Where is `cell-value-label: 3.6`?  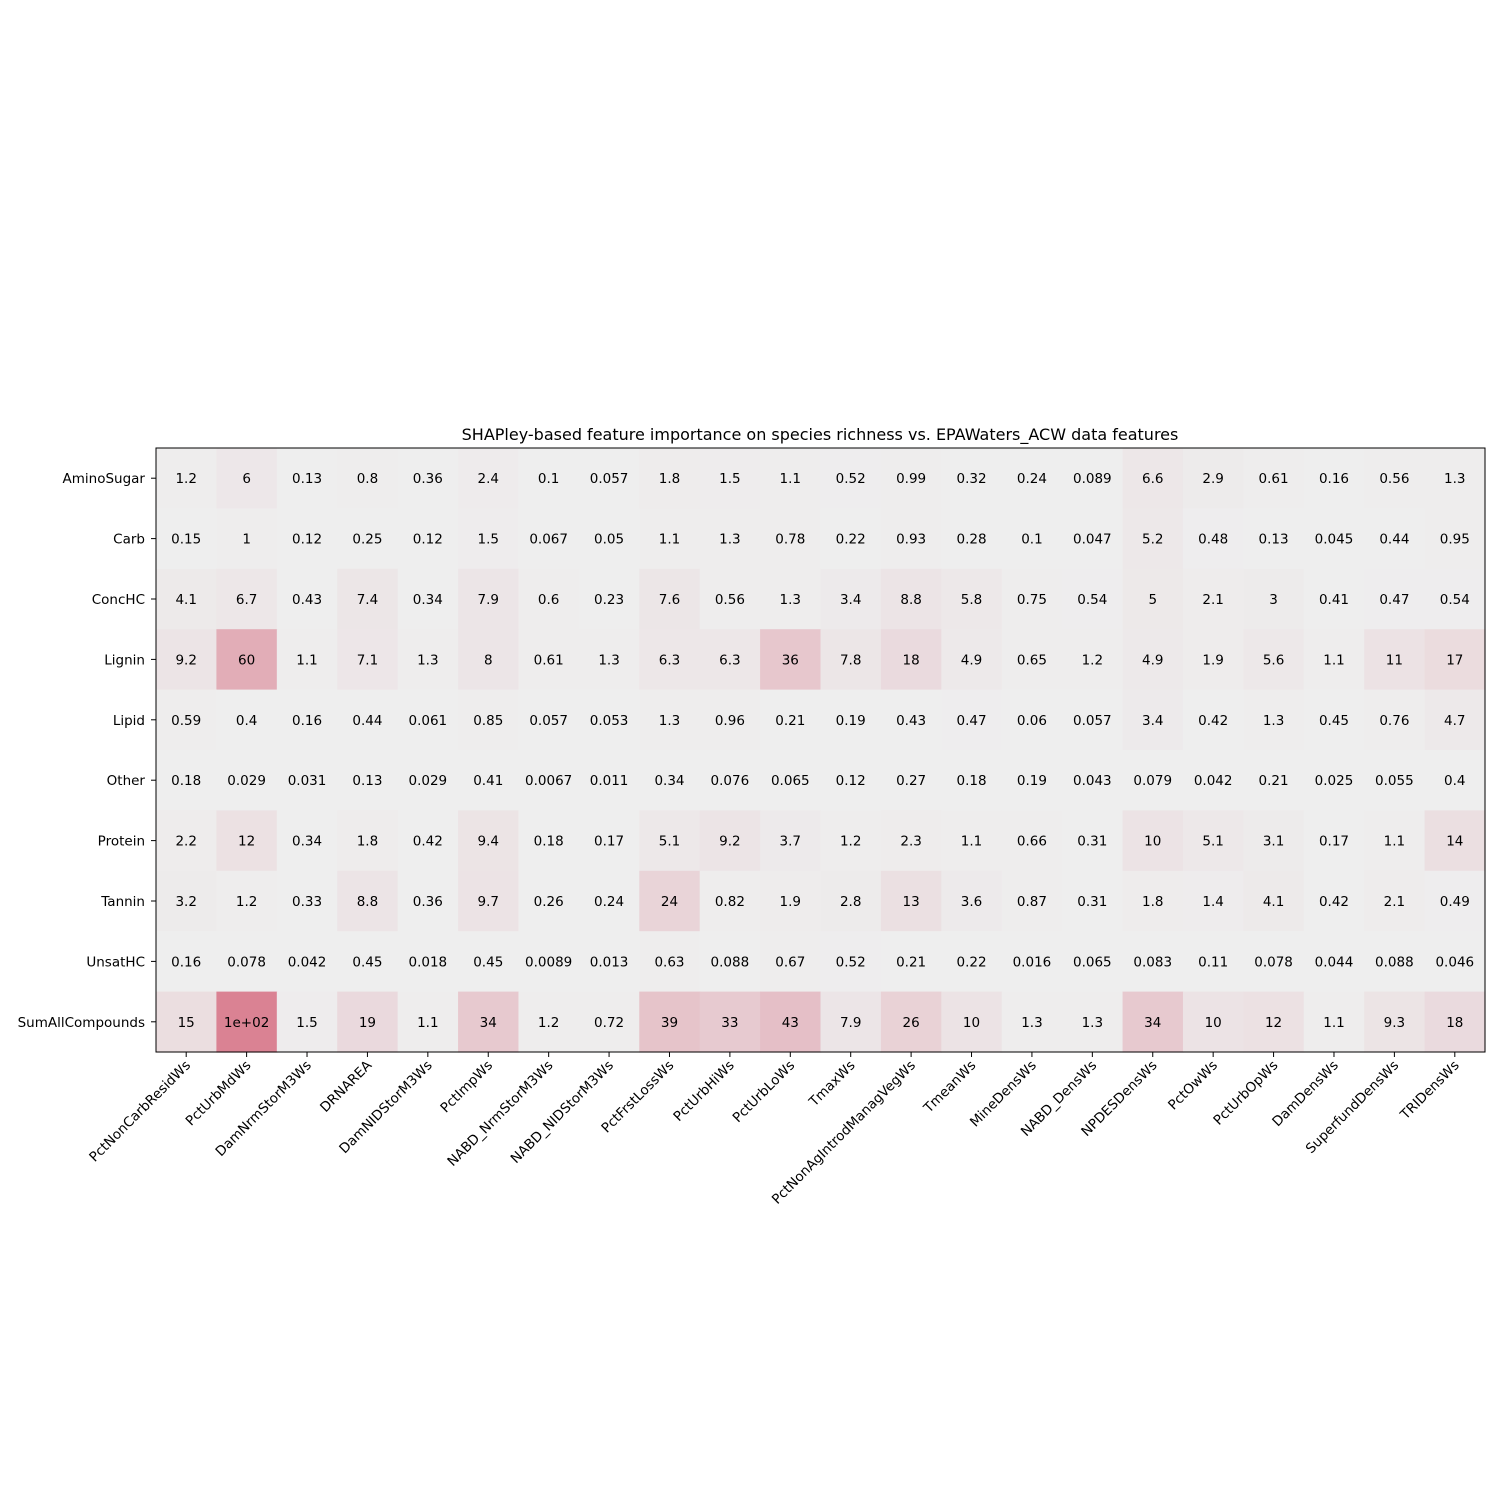
cell-value-label: 3.6 is located at coordinates (971, 902).